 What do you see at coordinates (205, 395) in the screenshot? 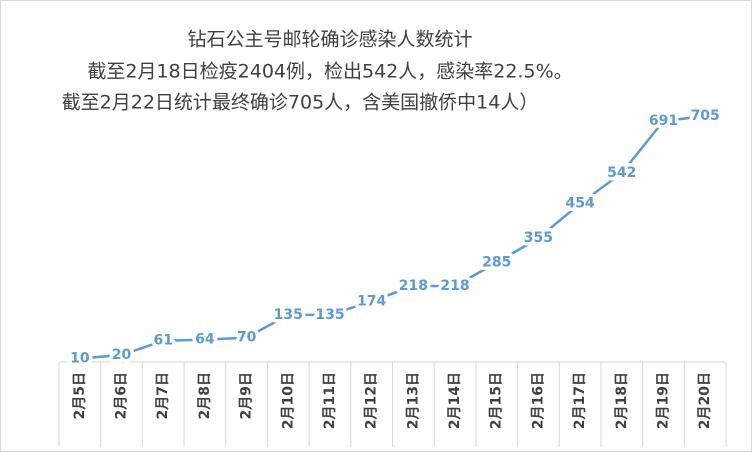
I see `x-tick-label: 2月8日` at bounding box center [205, 395].